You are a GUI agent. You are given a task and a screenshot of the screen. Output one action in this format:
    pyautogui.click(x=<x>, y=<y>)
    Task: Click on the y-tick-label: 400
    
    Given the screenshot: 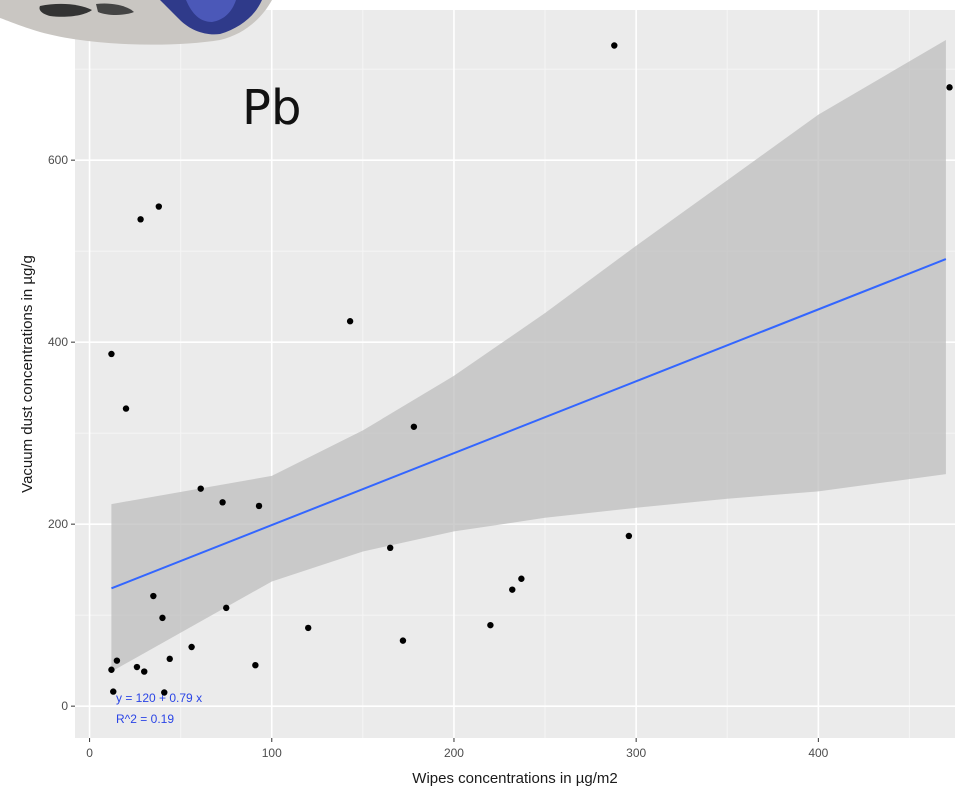 What is the action you would take?
    pyautogui.click(x=58, y=342)
    